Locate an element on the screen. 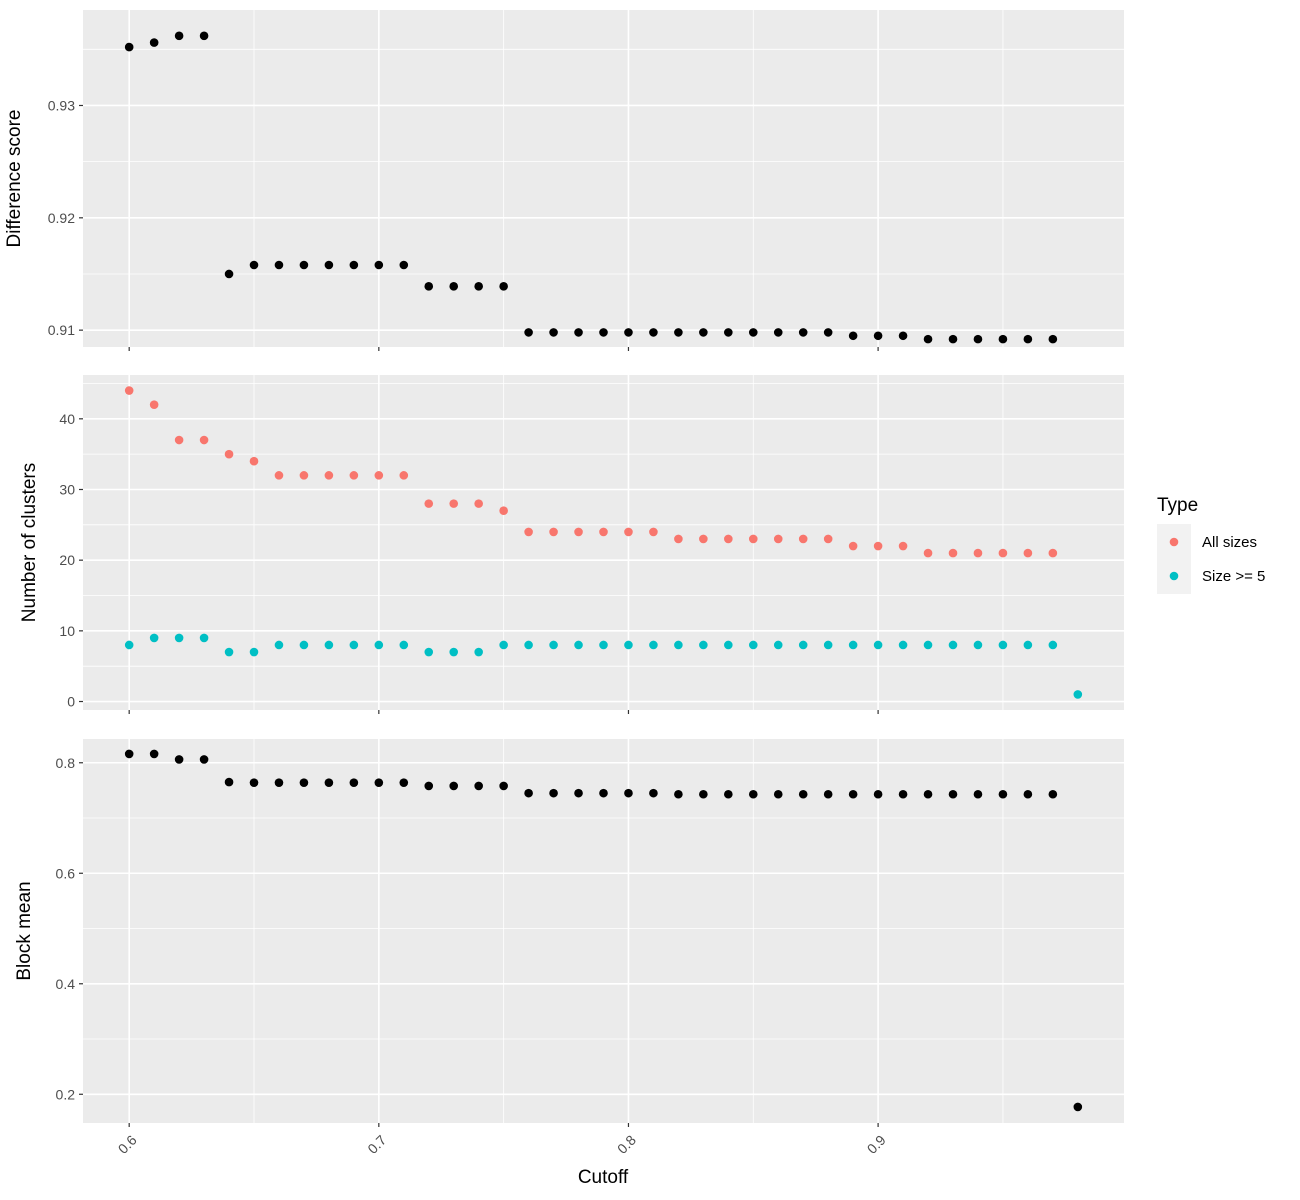 The width and height of the screenshot is (1300, 1200). y-tick-label: 0.4 is located at coordinates (66, 984).